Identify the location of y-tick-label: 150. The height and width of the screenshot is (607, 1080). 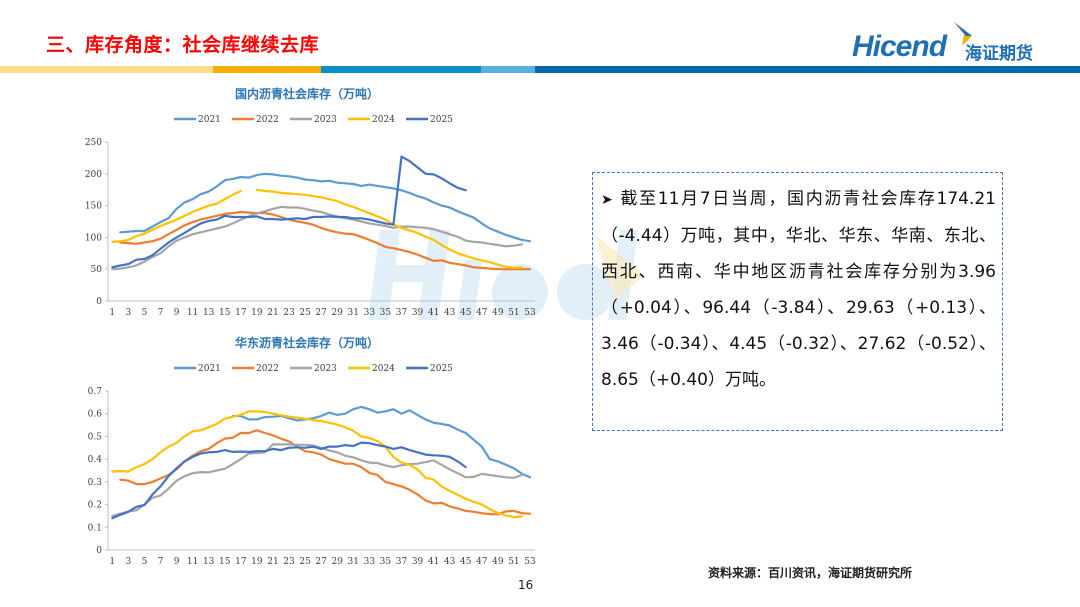
(93, 207).